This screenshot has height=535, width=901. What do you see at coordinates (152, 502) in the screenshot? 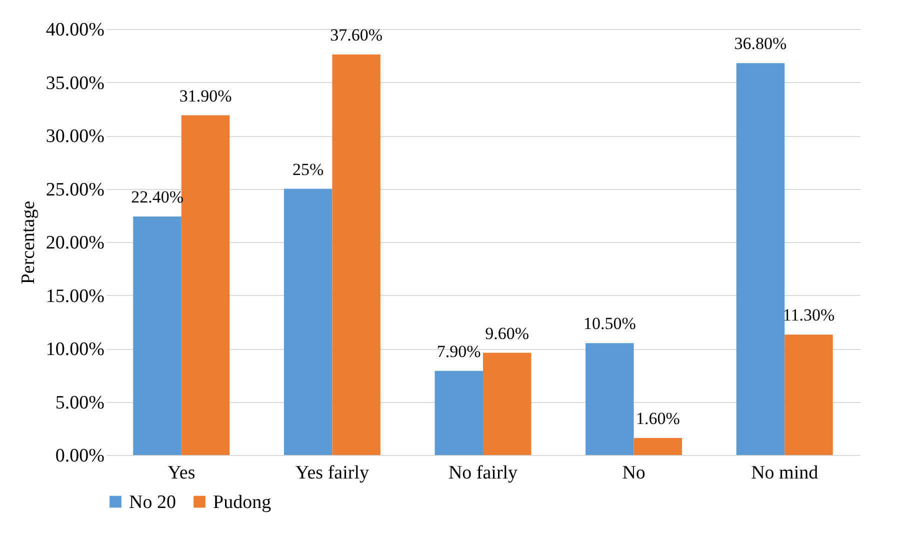
I see `legend-label: No 20` at bounding box center [152, 502].